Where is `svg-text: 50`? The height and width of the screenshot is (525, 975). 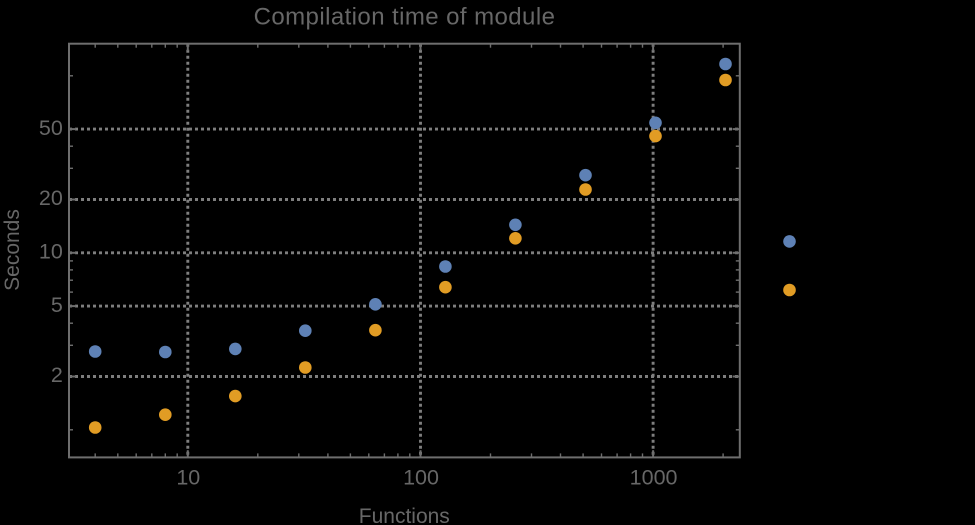
svg-text: 50 is located at coordinates (51, 128).